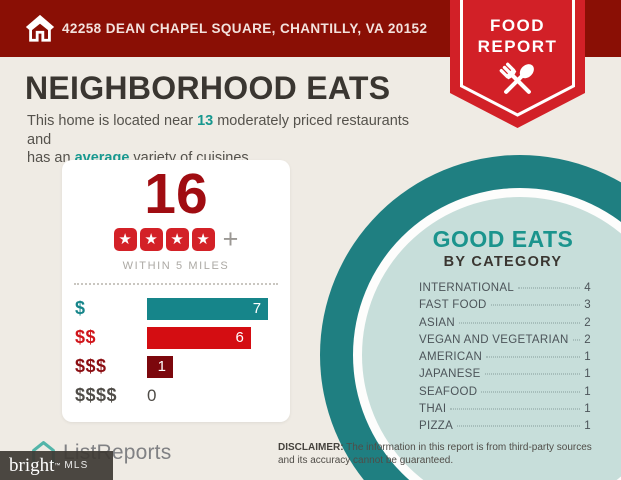  What do you see at coordinates (230, 239) in the screenshot?
I see `plus-icon: +` at bounding box center [230, 239].